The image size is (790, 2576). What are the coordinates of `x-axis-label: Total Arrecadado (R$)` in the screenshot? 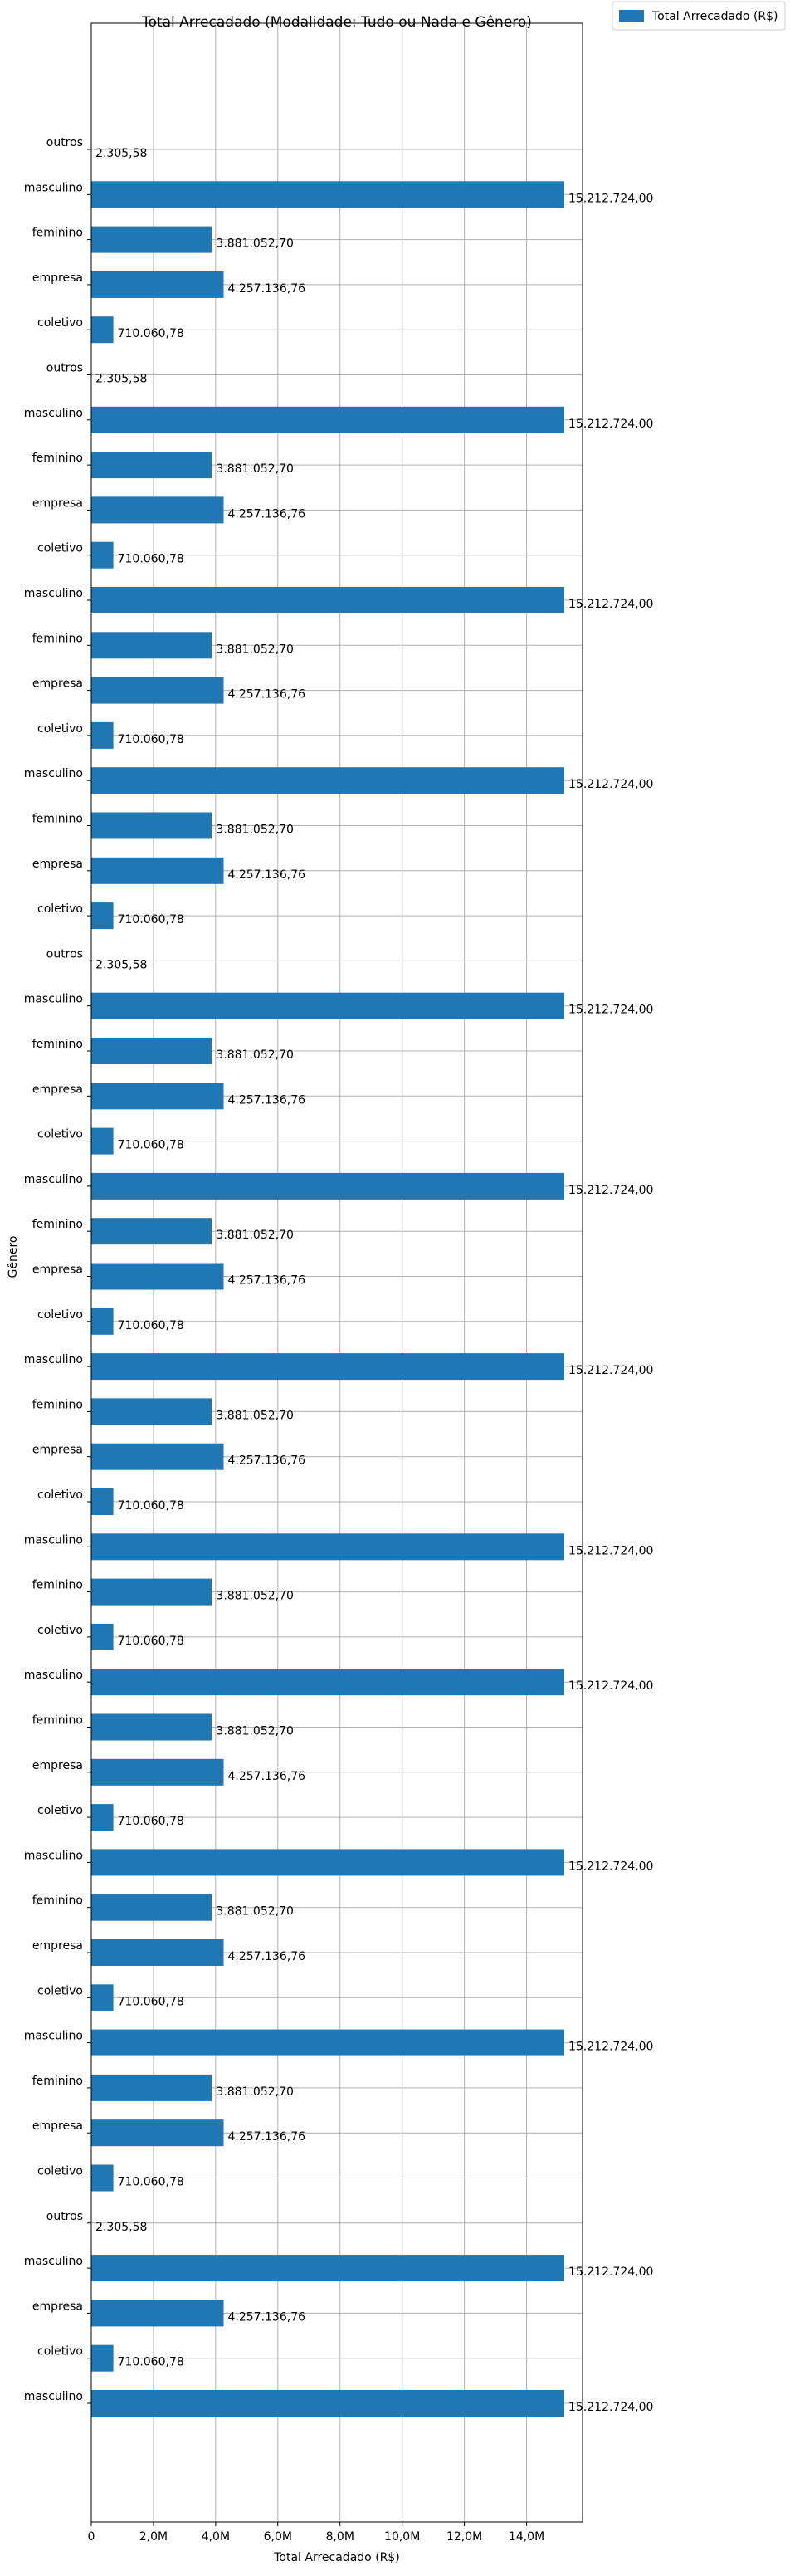 It's located at (336, 2557).